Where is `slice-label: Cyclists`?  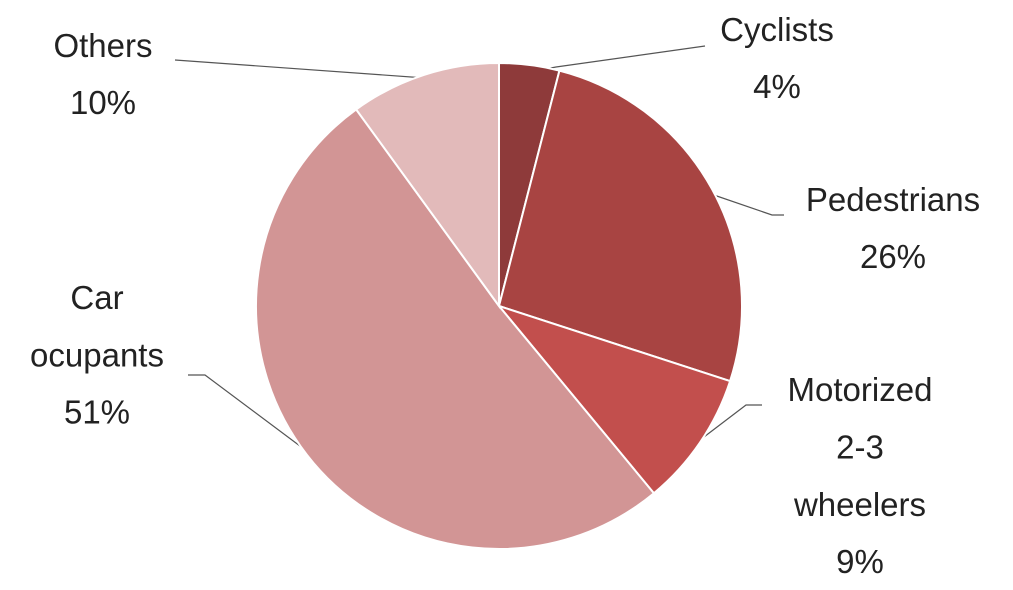 slice-label: Cyclists is located at coordinates (777, 29).